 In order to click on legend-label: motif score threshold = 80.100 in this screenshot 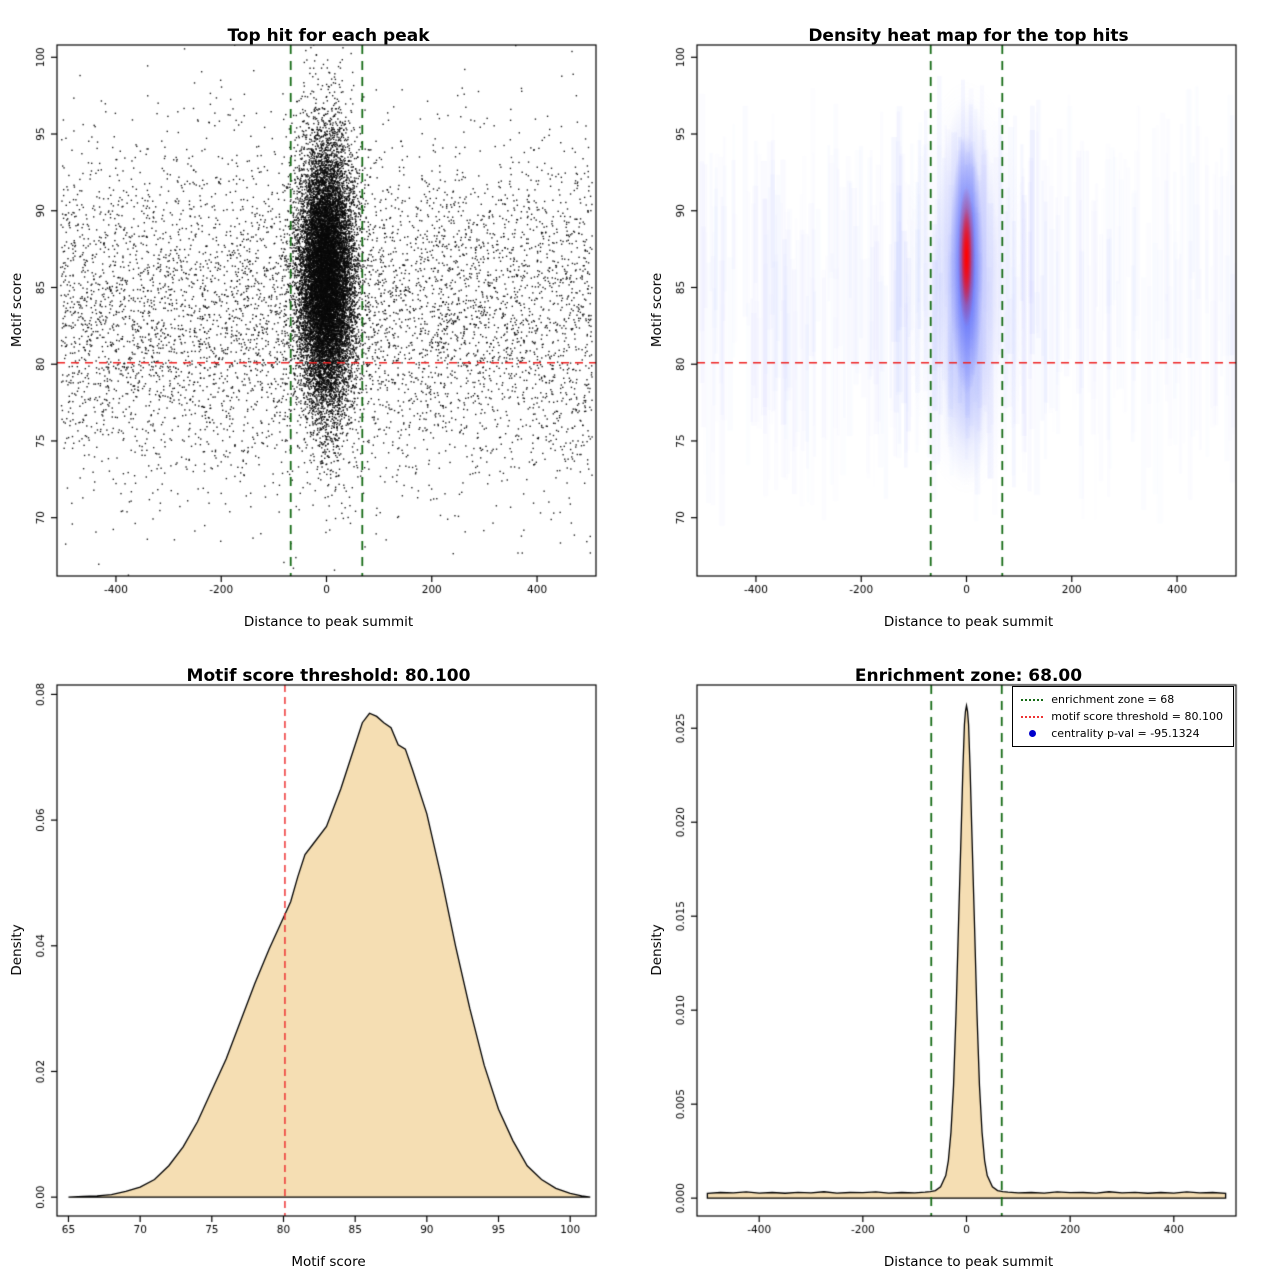, I will do `click(1137, 716)`.